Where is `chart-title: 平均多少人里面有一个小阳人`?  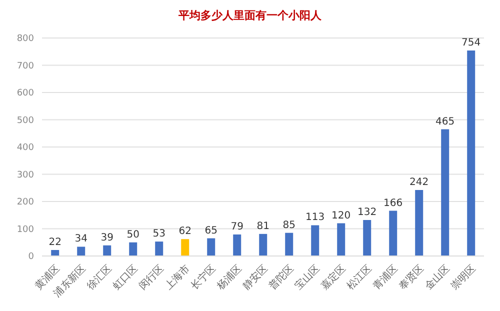
chart-title: 平均多少人里面有一个小阳人 is located at coordinates (250, 16).